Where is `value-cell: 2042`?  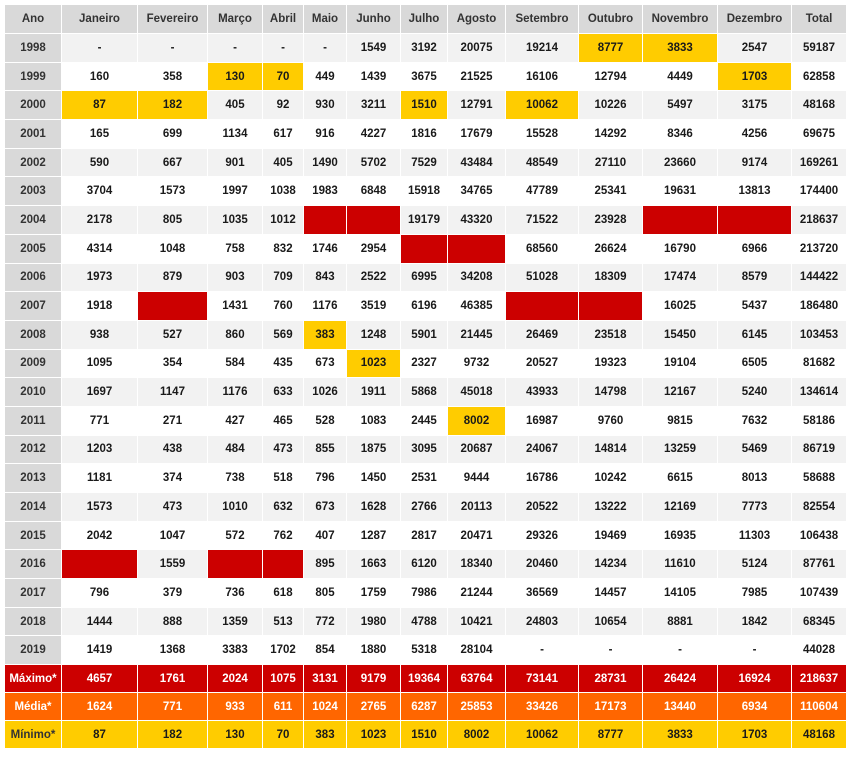
value-cell: 2042 is located at coordinates (99, 535).